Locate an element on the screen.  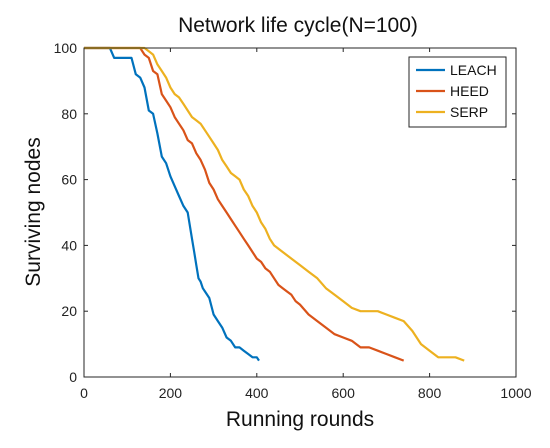
y-axis-label: Surviving nodes is located at coordinates (33, 211).